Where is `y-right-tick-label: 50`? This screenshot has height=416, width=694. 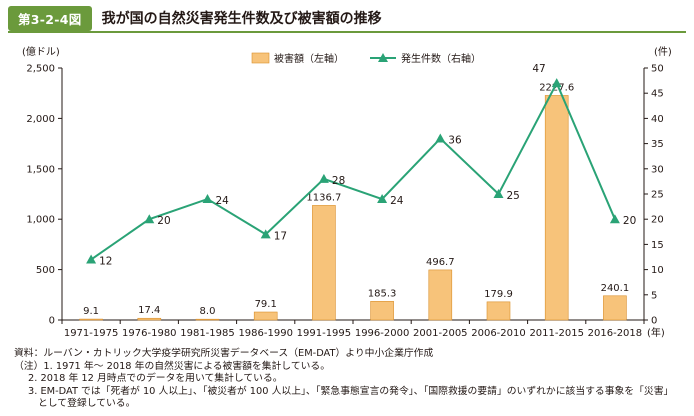 y-right-tick-label: 50 is located at coordinates (657, 69).